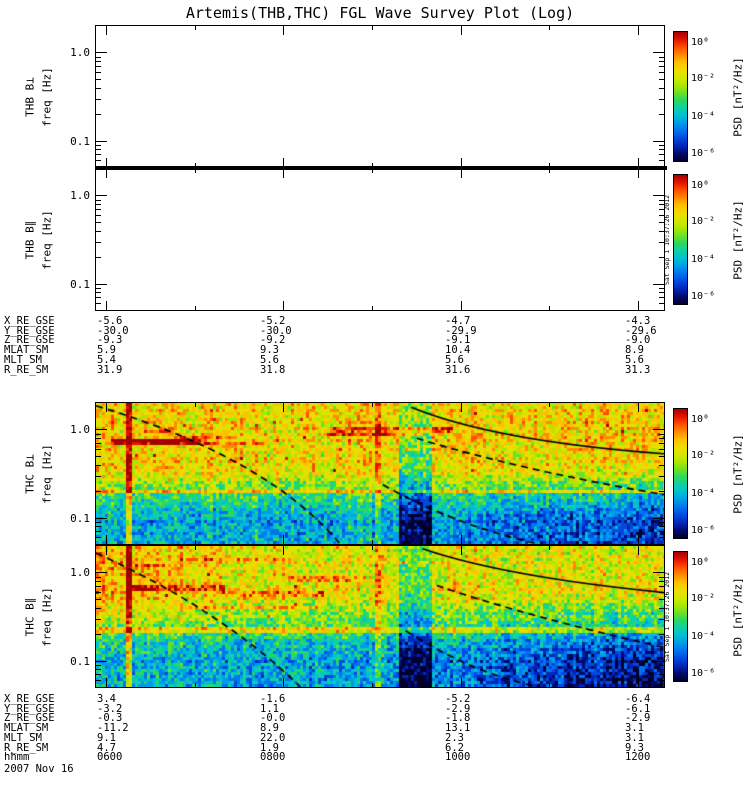  Describe the element at coordinates (26, 747) in the screenshot. I see `ephemeris-bottom-row-label: R_RE_SM` at that location.